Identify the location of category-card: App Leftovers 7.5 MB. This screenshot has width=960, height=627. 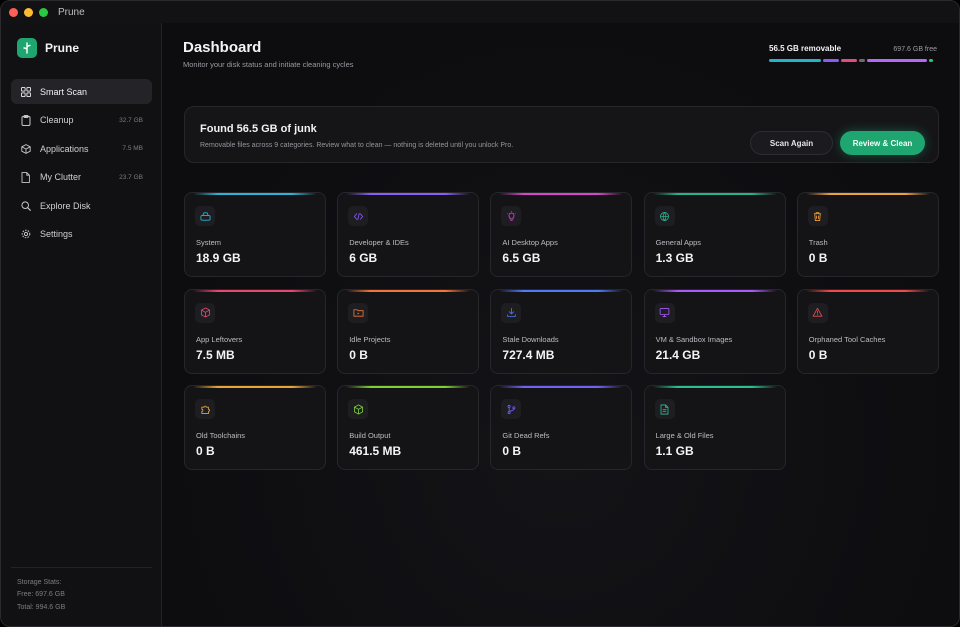
(255, 331).